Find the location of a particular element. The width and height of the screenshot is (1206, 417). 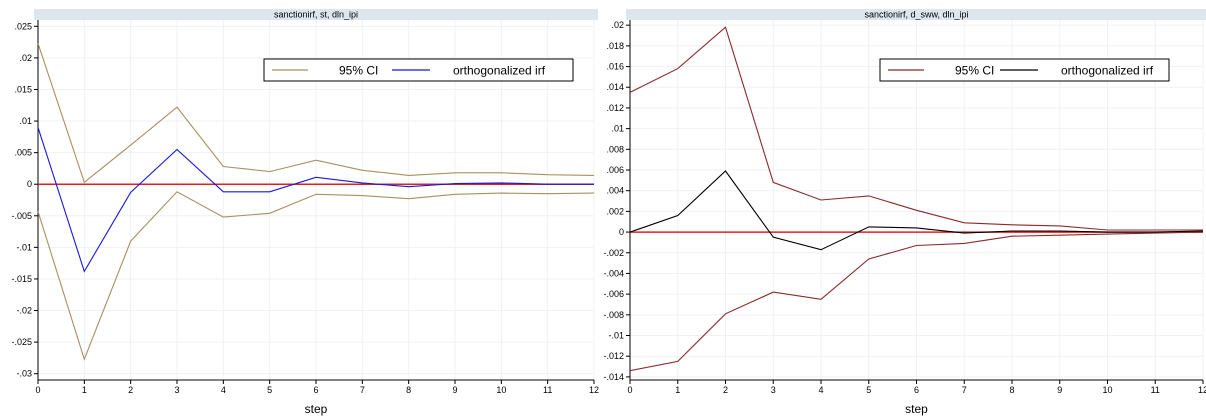

chart-title: sanctionirf, d_sww, dln_ipi is located at coordinates (916, 15).